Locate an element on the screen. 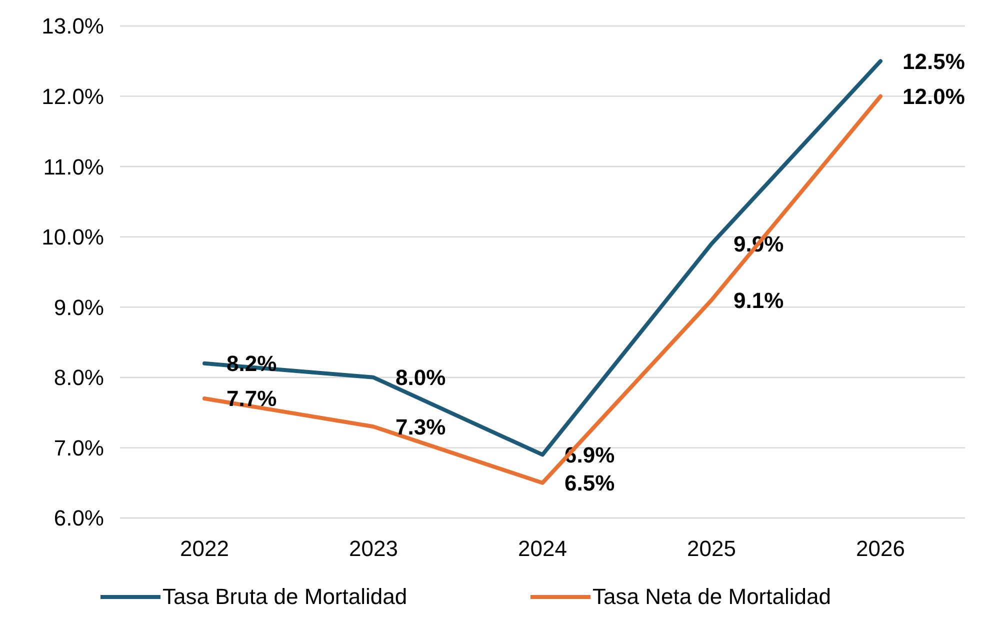 This screenshot has width=987, height=626. data-label: 8.0% is located at coordinates (421, 377).